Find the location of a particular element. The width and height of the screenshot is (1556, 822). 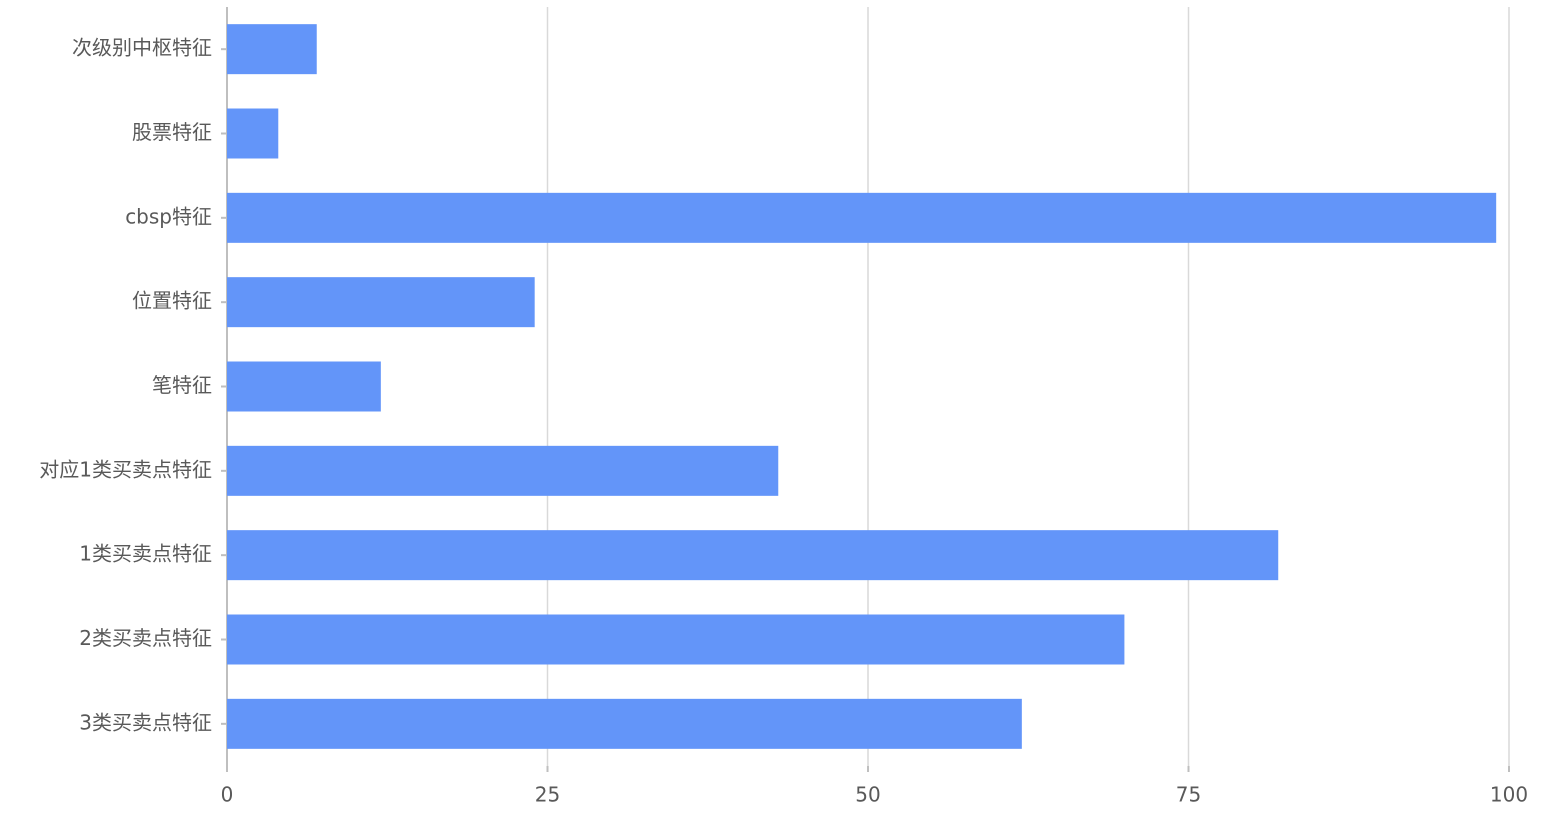

y-tick-label: 位置特征 is located at coordinates (172, 301).